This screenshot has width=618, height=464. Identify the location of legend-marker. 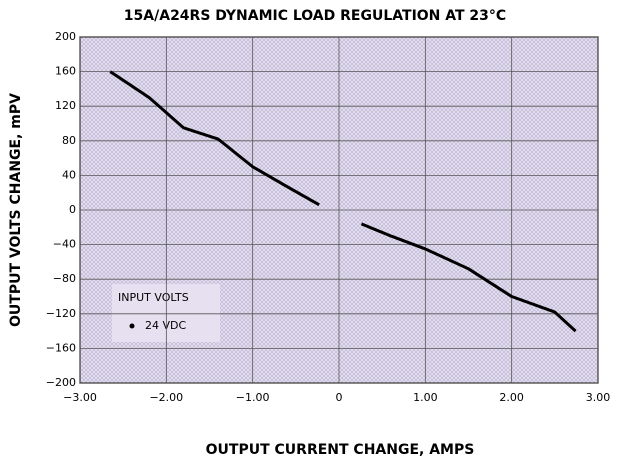
(132, 326).